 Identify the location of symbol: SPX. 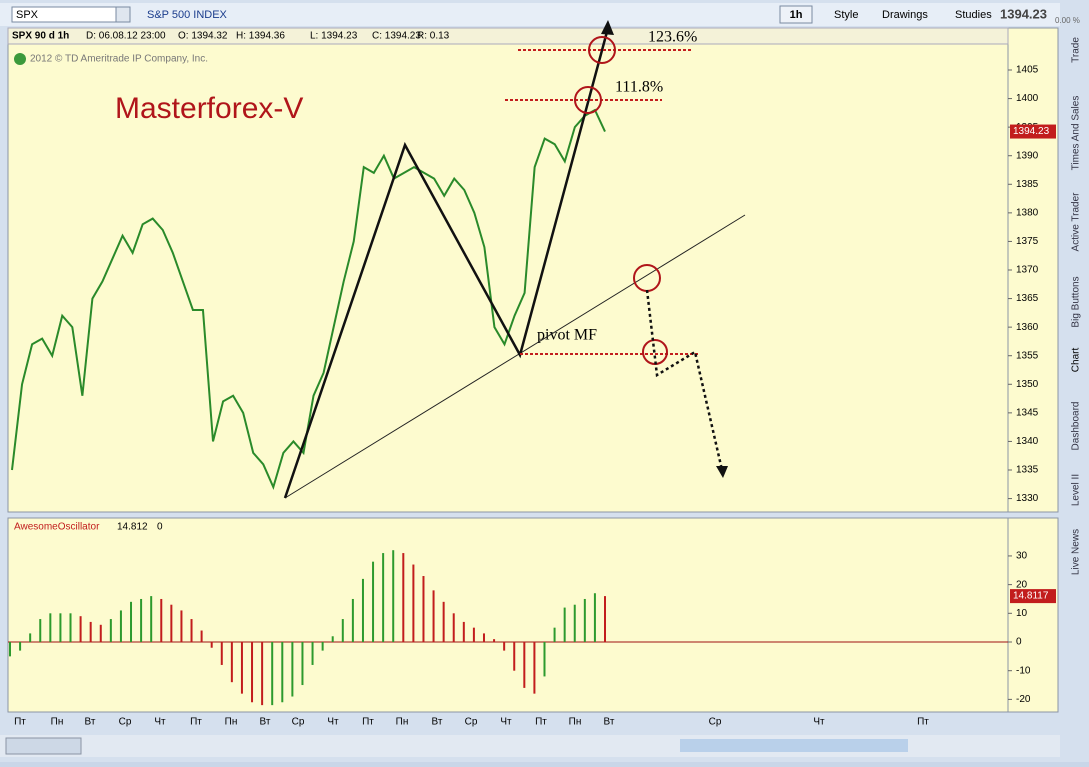
(27, 15).